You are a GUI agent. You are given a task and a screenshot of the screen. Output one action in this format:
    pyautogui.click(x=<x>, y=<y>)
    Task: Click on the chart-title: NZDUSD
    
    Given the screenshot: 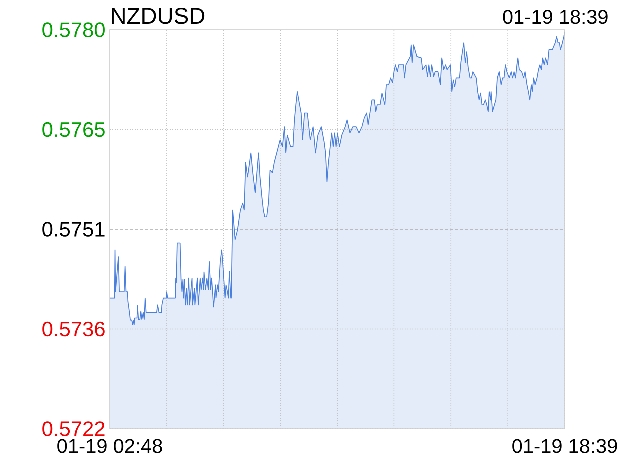 What is the action you would take?
    pyautogui.click(x=158, y=16)
    